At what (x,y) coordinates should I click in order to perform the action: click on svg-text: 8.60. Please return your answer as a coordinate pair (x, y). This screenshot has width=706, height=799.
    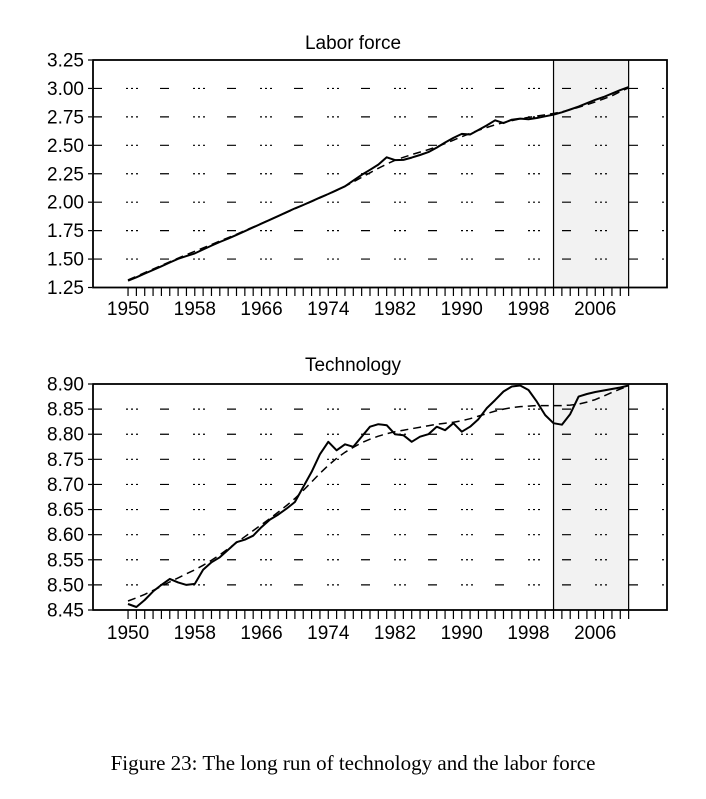
    Looking at the image, I should click on (65, 535).